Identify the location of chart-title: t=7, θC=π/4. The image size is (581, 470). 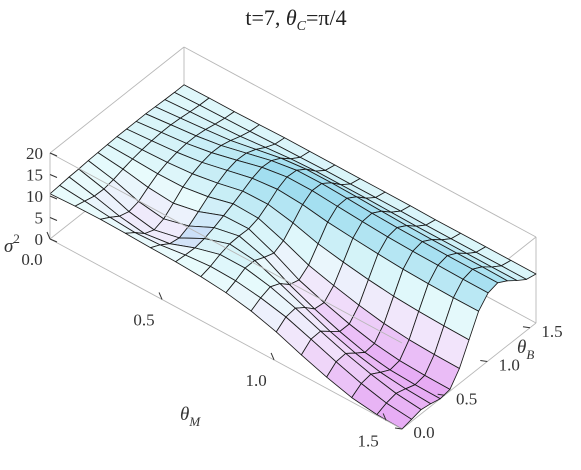
(295, 19).